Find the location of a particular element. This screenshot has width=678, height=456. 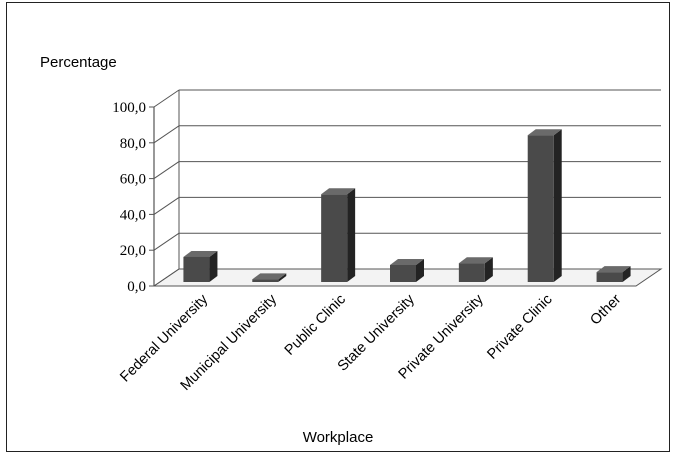

x-tick-label: Public Clinic is located at coordinates (315, 325).